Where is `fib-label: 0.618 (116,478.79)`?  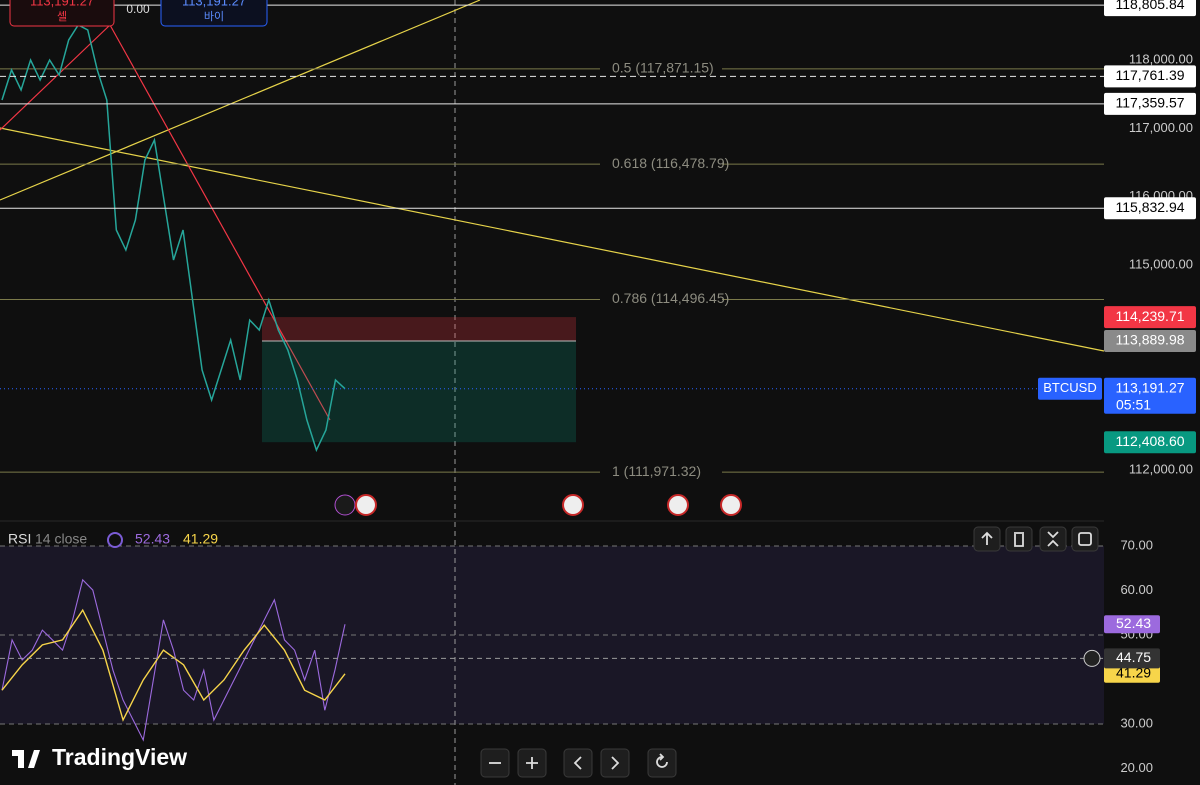
fib-label: 0.618 (116,478.79) is located at coordinates (670, 163).